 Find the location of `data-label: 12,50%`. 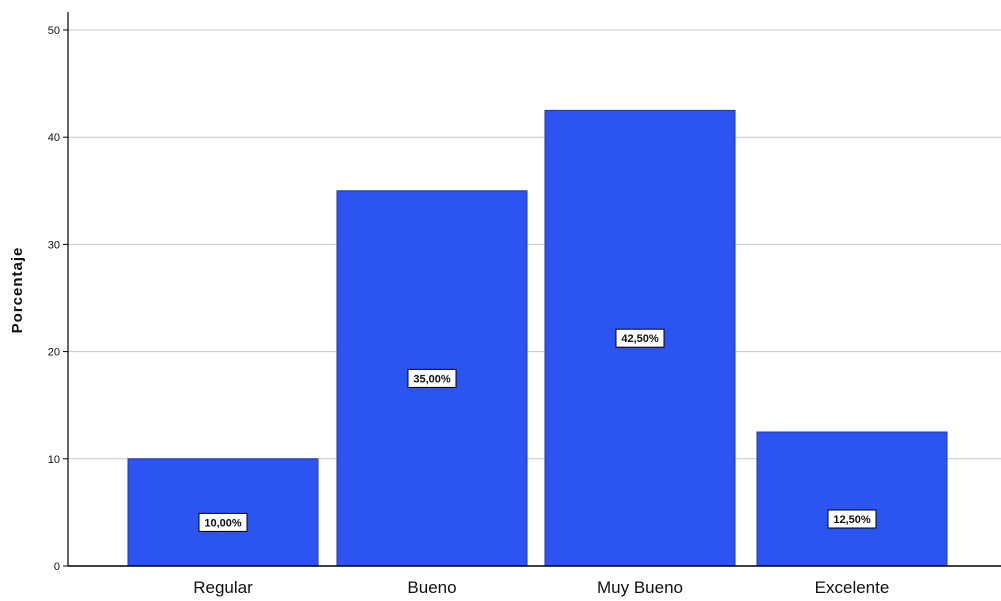

data-label: 12,50% is located at coordinates (852, 520).